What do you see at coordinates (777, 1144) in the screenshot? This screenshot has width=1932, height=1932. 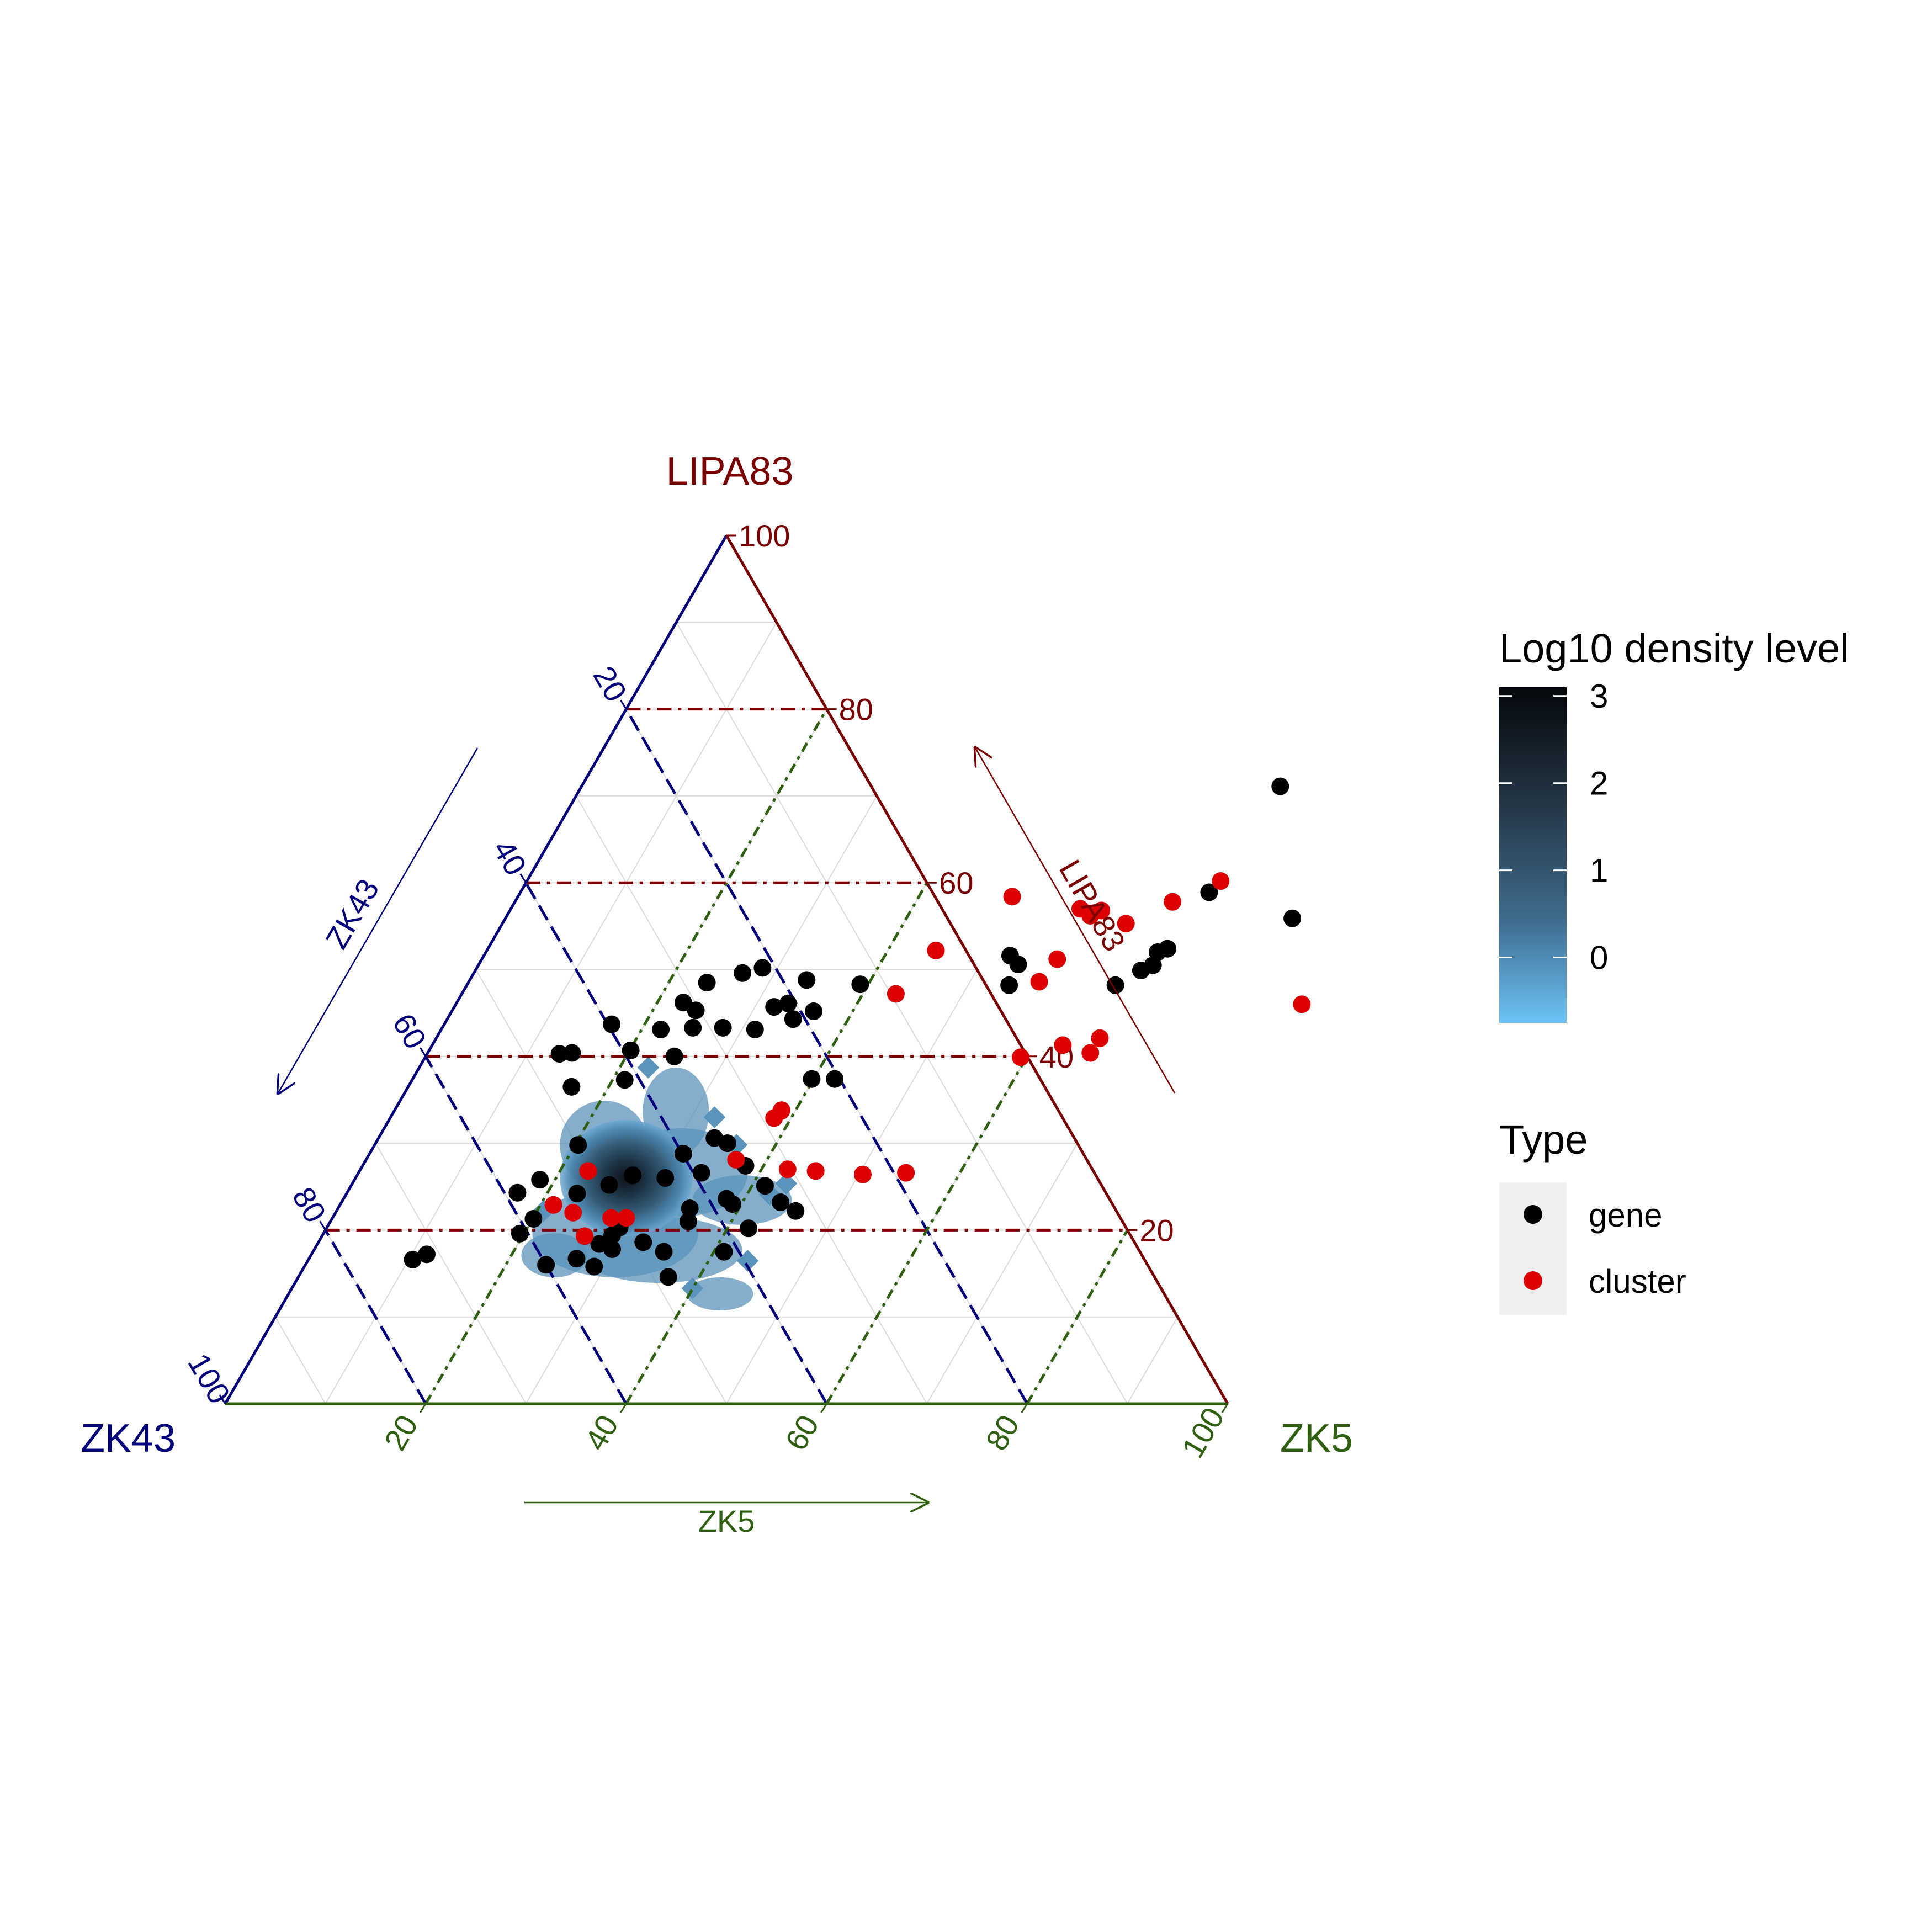 I see `ref-line-zk5` at bounding box center [777, 1144].